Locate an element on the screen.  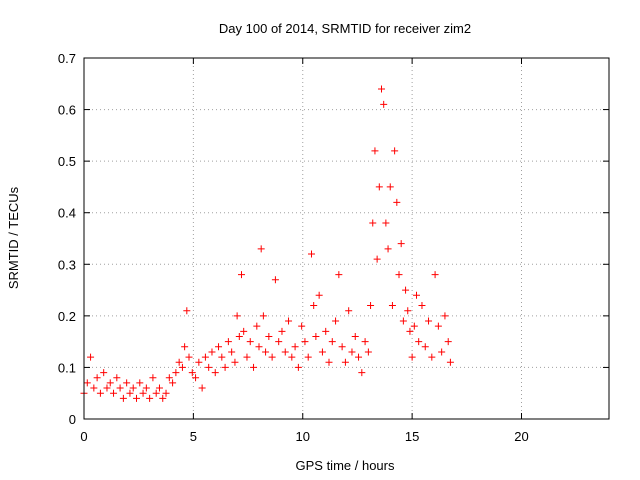
y-tick-label: 0.5 is located at coordinates (67, 161).